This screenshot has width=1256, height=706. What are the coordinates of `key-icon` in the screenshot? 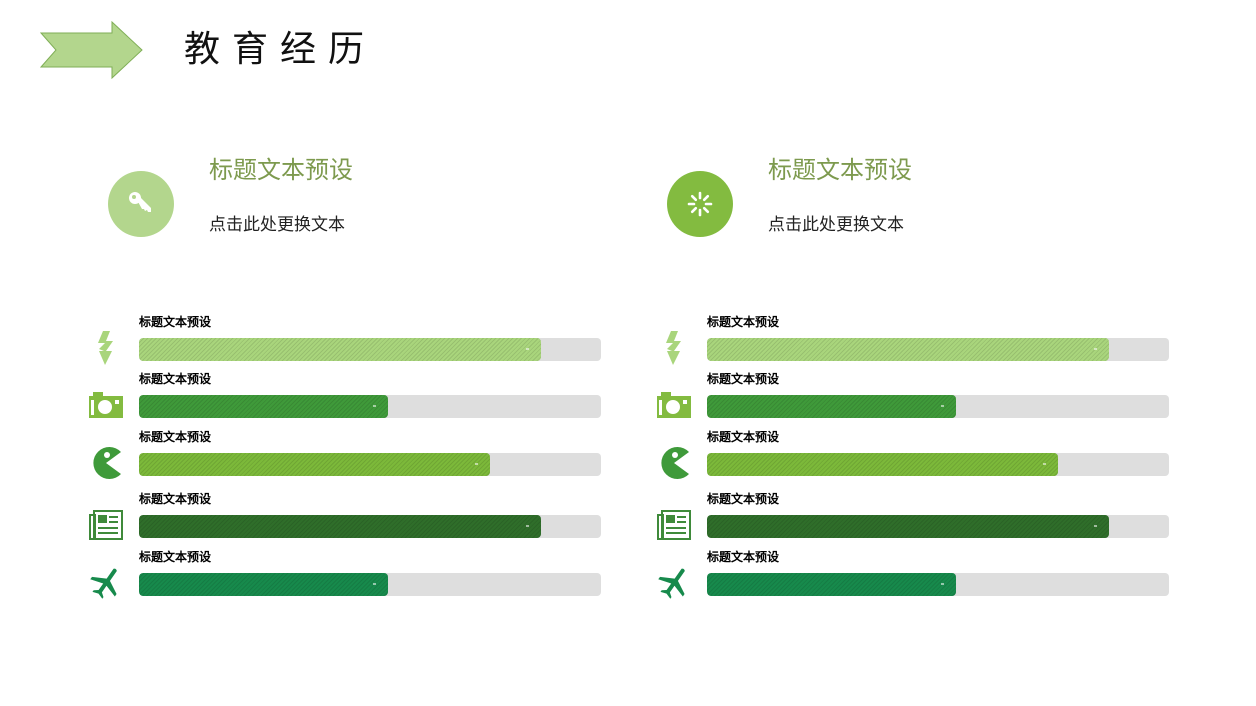 It's located at (140, 202).